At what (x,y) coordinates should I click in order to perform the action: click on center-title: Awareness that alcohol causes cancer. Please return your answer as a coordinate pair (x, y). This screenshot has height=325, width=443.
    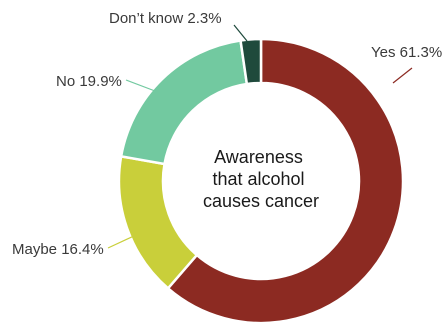
    Looking at the image, I should click on (261, 179).